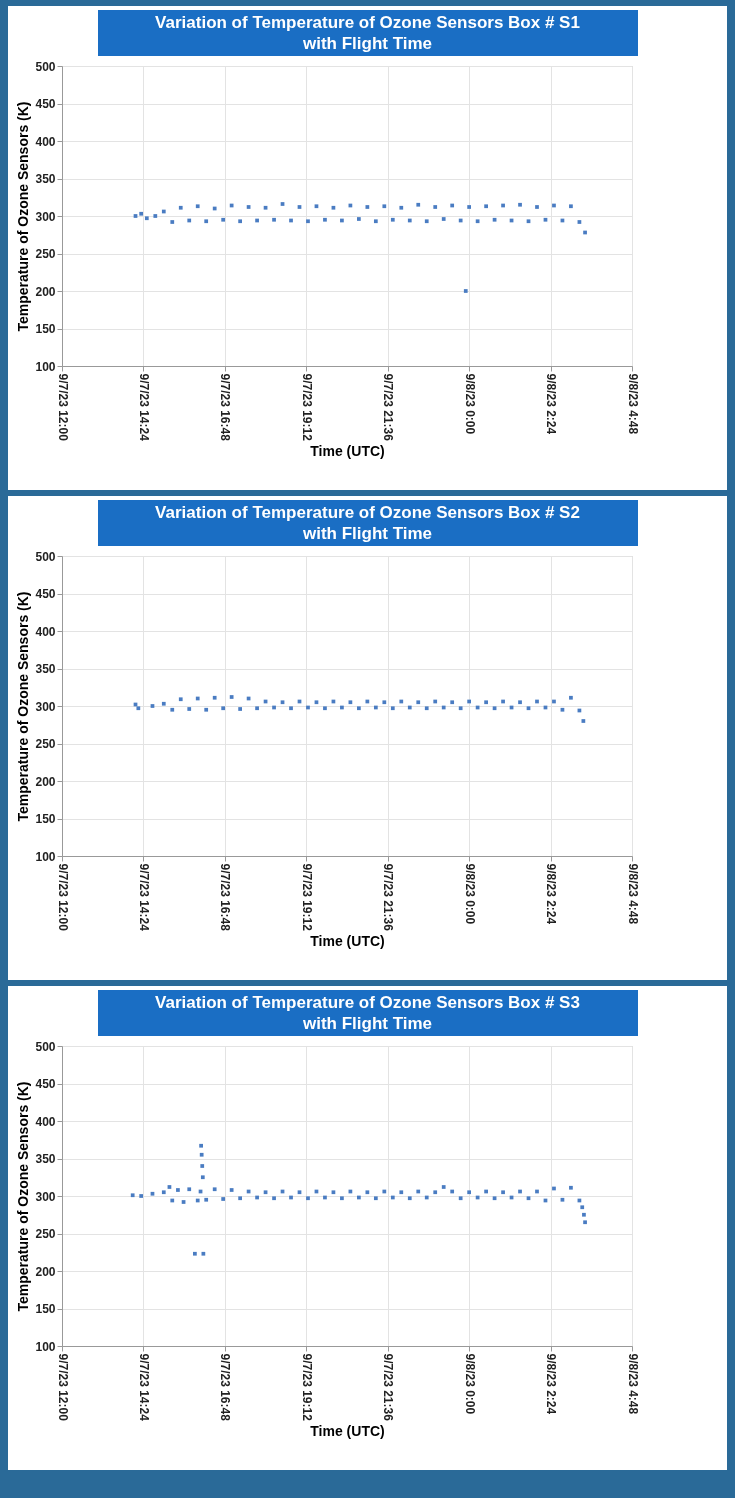  What do you see at coordinates (367, 1013) in the screenshot?
I see `chart-title: Variation of Temperature of Ozone Sensors Box # S3 with Flight Time` at bounding box center [367, 1013].